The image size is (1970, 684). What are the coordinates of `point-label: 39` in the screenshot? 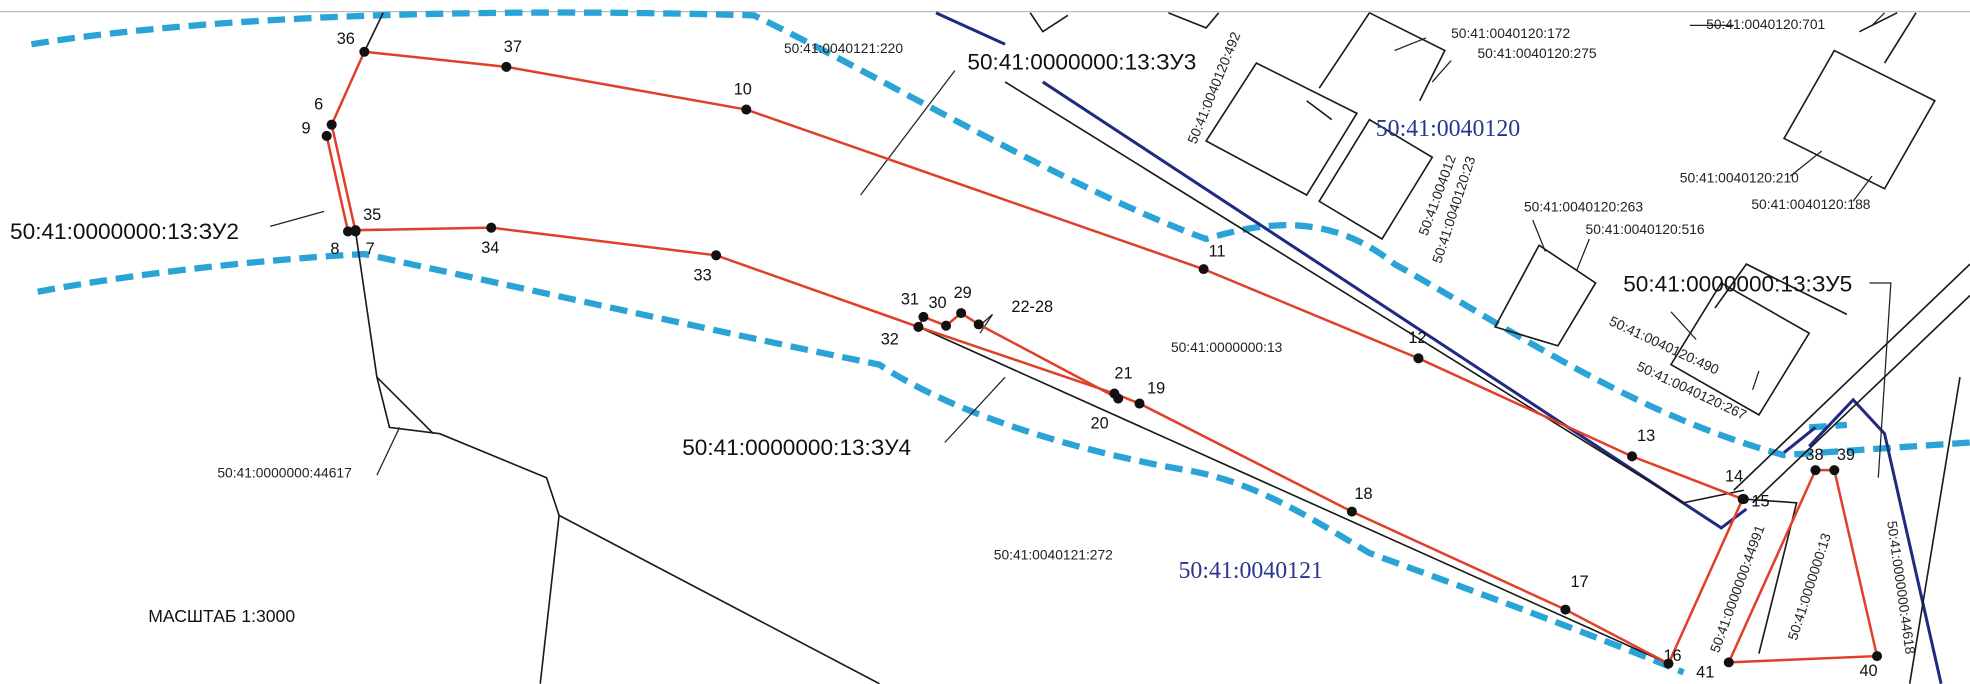 It's located at (1846, 455).